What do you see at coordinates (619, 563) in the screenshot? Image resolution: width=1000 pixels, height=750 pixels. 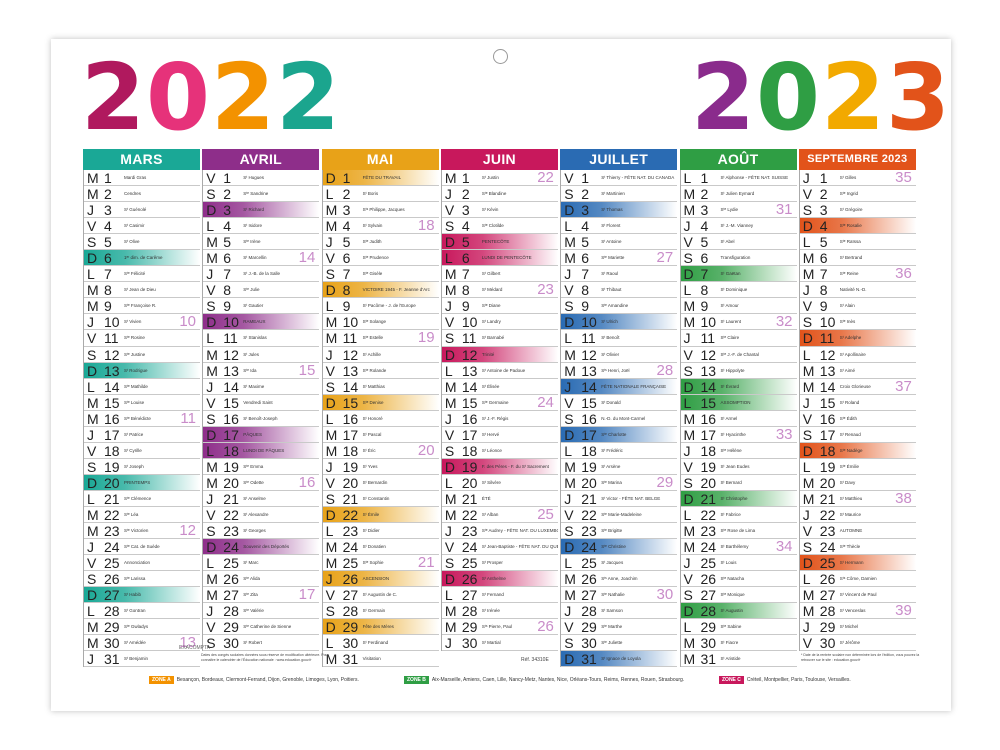 I see `day-row: L 25 Sᵗ Jacques` at bounding box center [619, 563].